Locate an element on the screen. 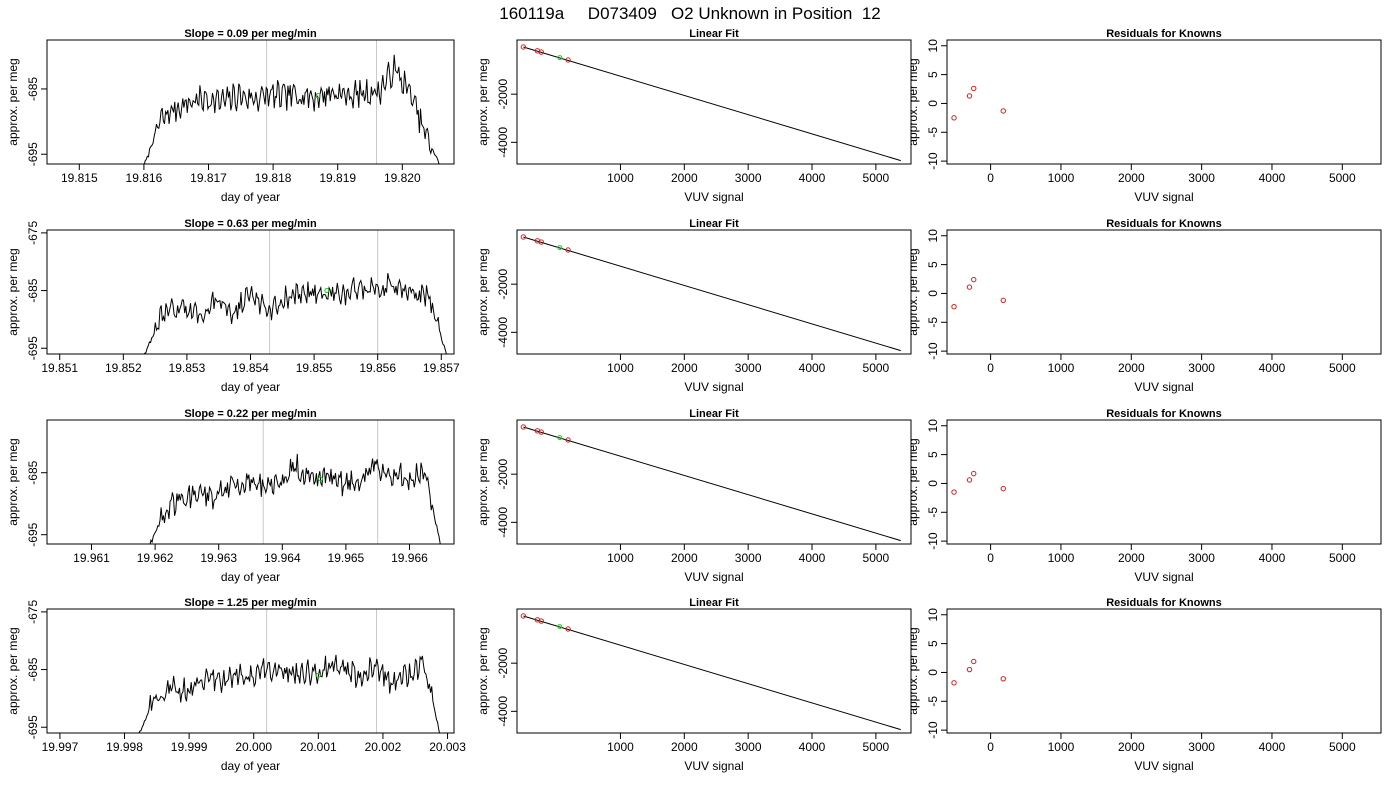  x-tick-label: 19.856 is located at coordinates (377, 368).